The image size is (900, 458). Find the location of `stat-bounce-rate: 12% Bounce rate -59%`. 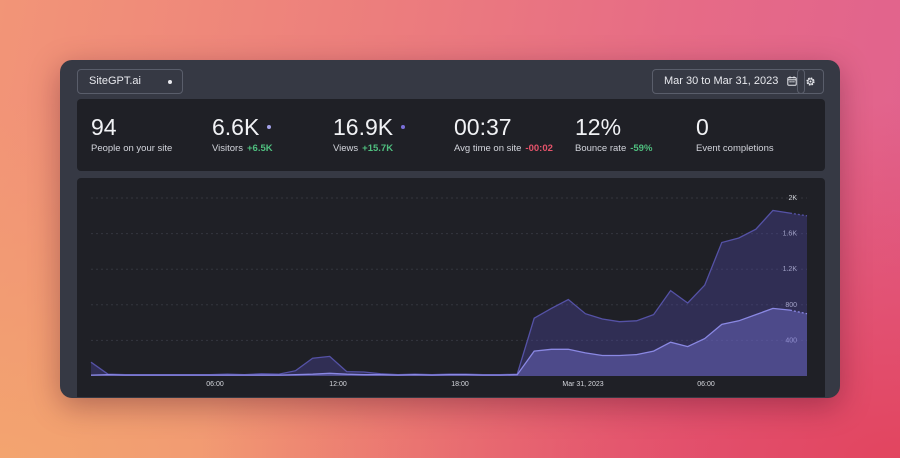

stat-bounce-rate: 12% Bounce rate -59% is located at coordinates (613, 133).